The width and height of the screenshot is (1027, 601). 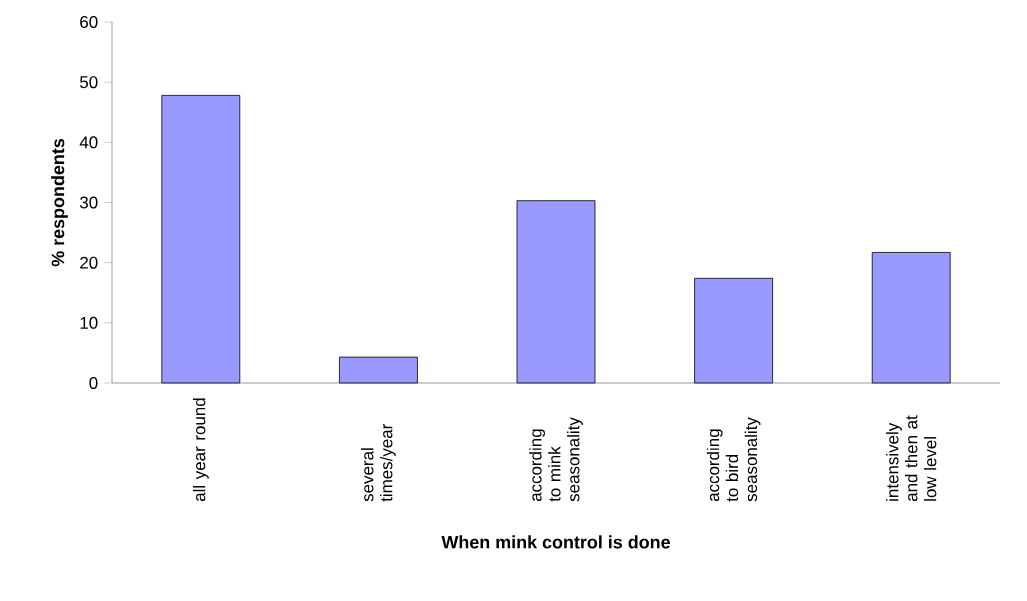 I want to click on x-tick-label: intensively and then at low level, so click(x=911, y=458).